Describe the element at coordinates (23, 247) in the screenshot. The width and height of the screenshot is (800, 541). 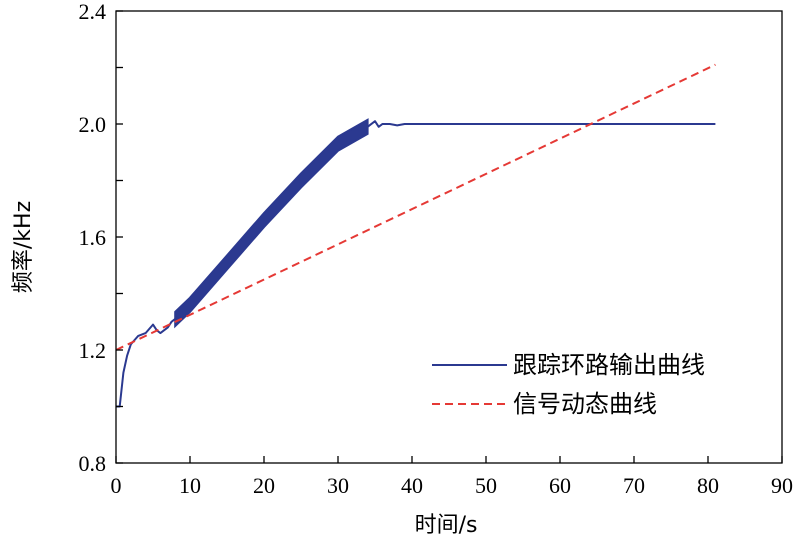
I see `y-axis-title: 频率/kHz` at that location.